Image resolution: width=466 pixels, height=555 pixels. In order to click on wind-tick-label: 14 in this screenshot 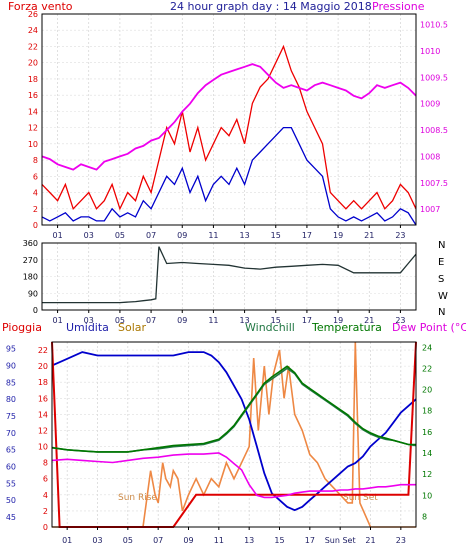, I will do `click(33, 111)`.